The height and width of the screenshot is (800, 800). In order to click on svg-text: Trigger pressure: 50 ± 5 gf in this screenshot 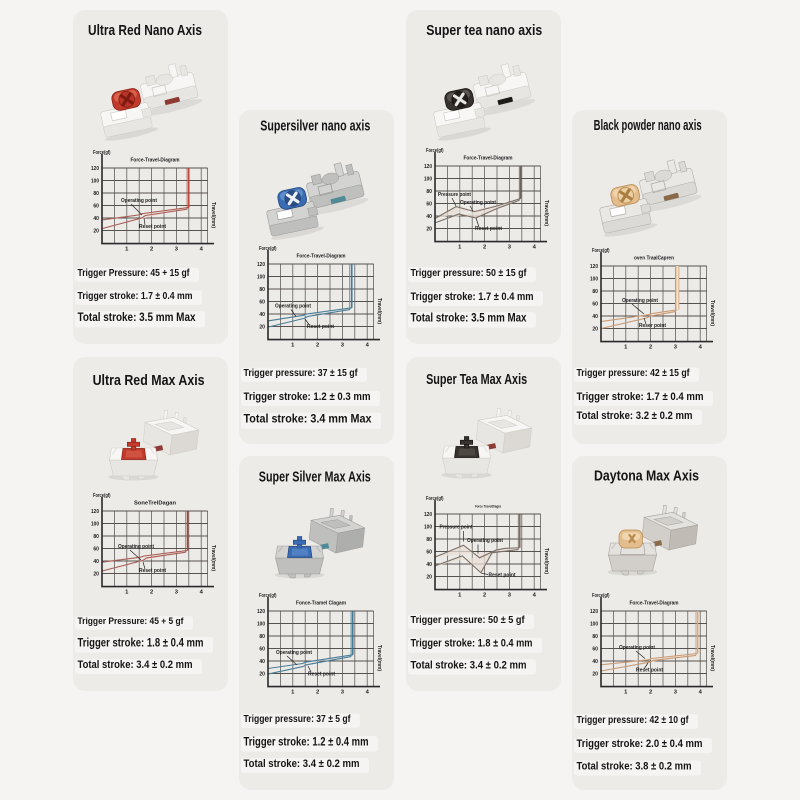, I will do `click(468, 620)`.